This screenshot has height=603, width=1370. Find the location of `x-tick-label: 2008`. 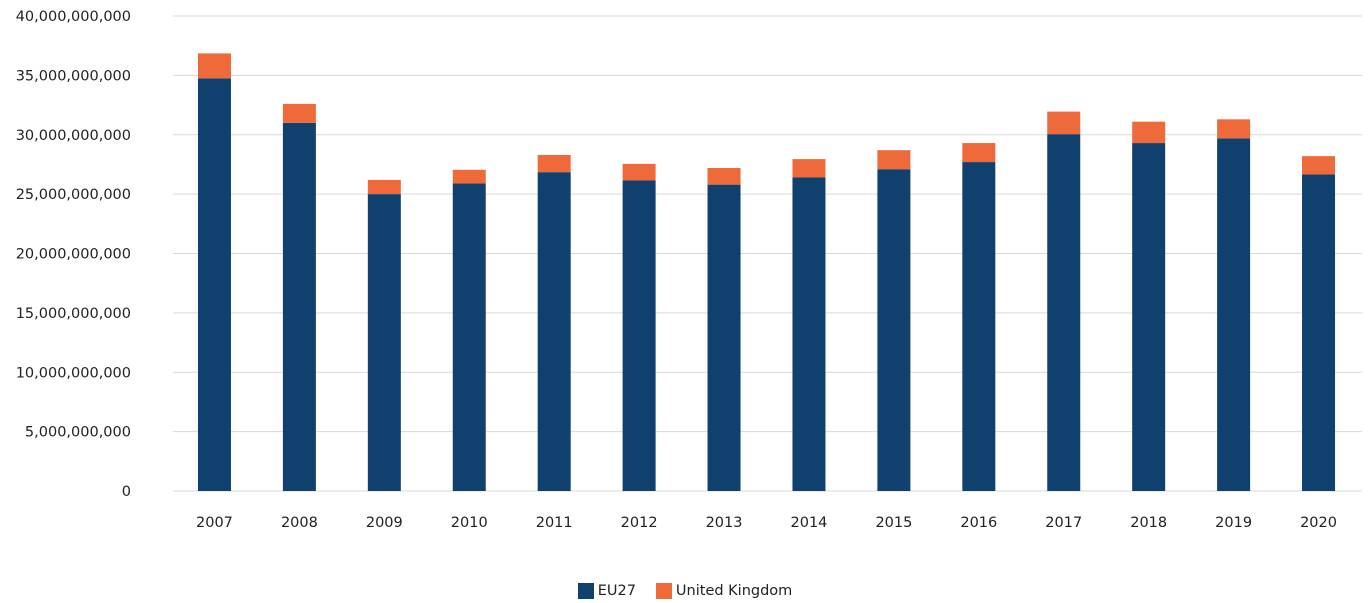

x-tick-label: 2008 is located at coordinates (299, 523).